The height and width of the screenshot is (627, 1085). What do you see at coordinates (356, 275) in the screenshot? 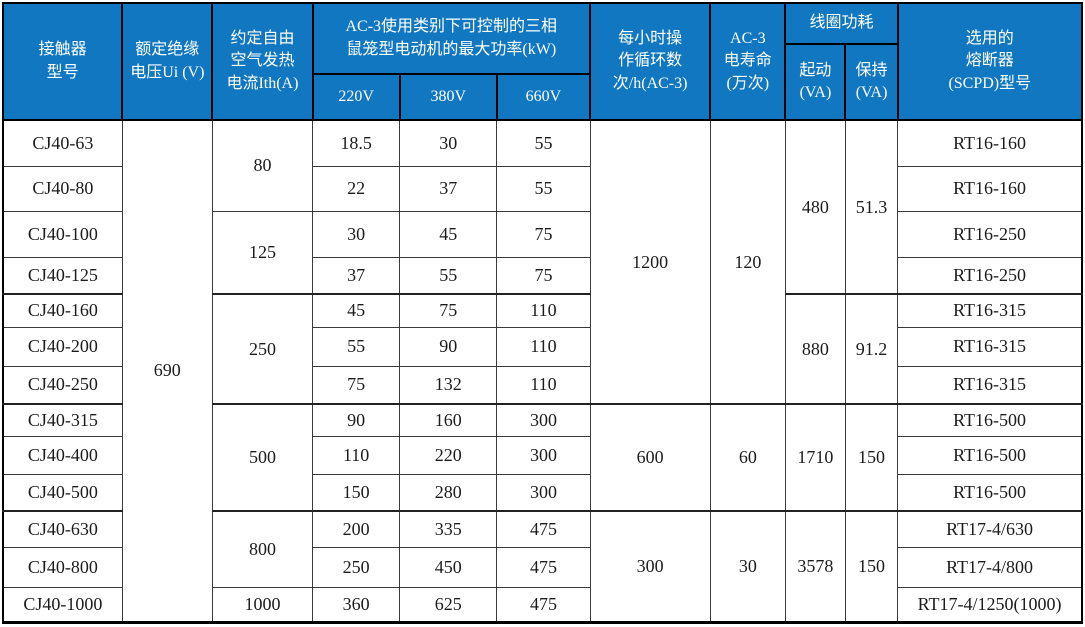
I see `cell-power-220v: 37` at bounding box center [356, 275].